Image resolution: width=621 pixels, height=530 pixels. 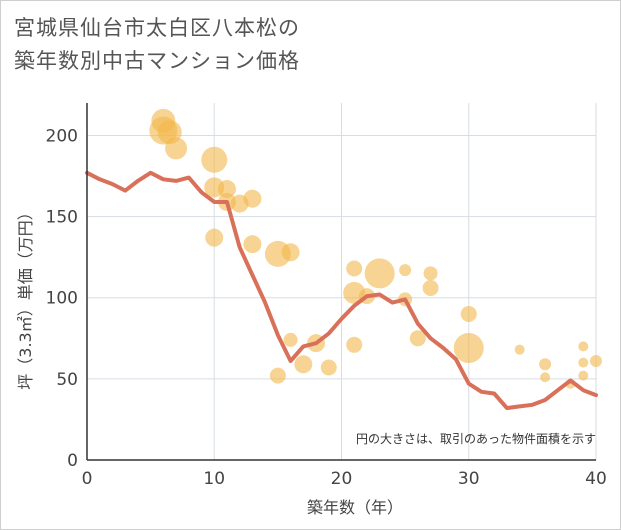 What do you see at coordinates (87, 479) in the screenshot?
I see `x-tick-label: 0` at bounding box center [87, 479].